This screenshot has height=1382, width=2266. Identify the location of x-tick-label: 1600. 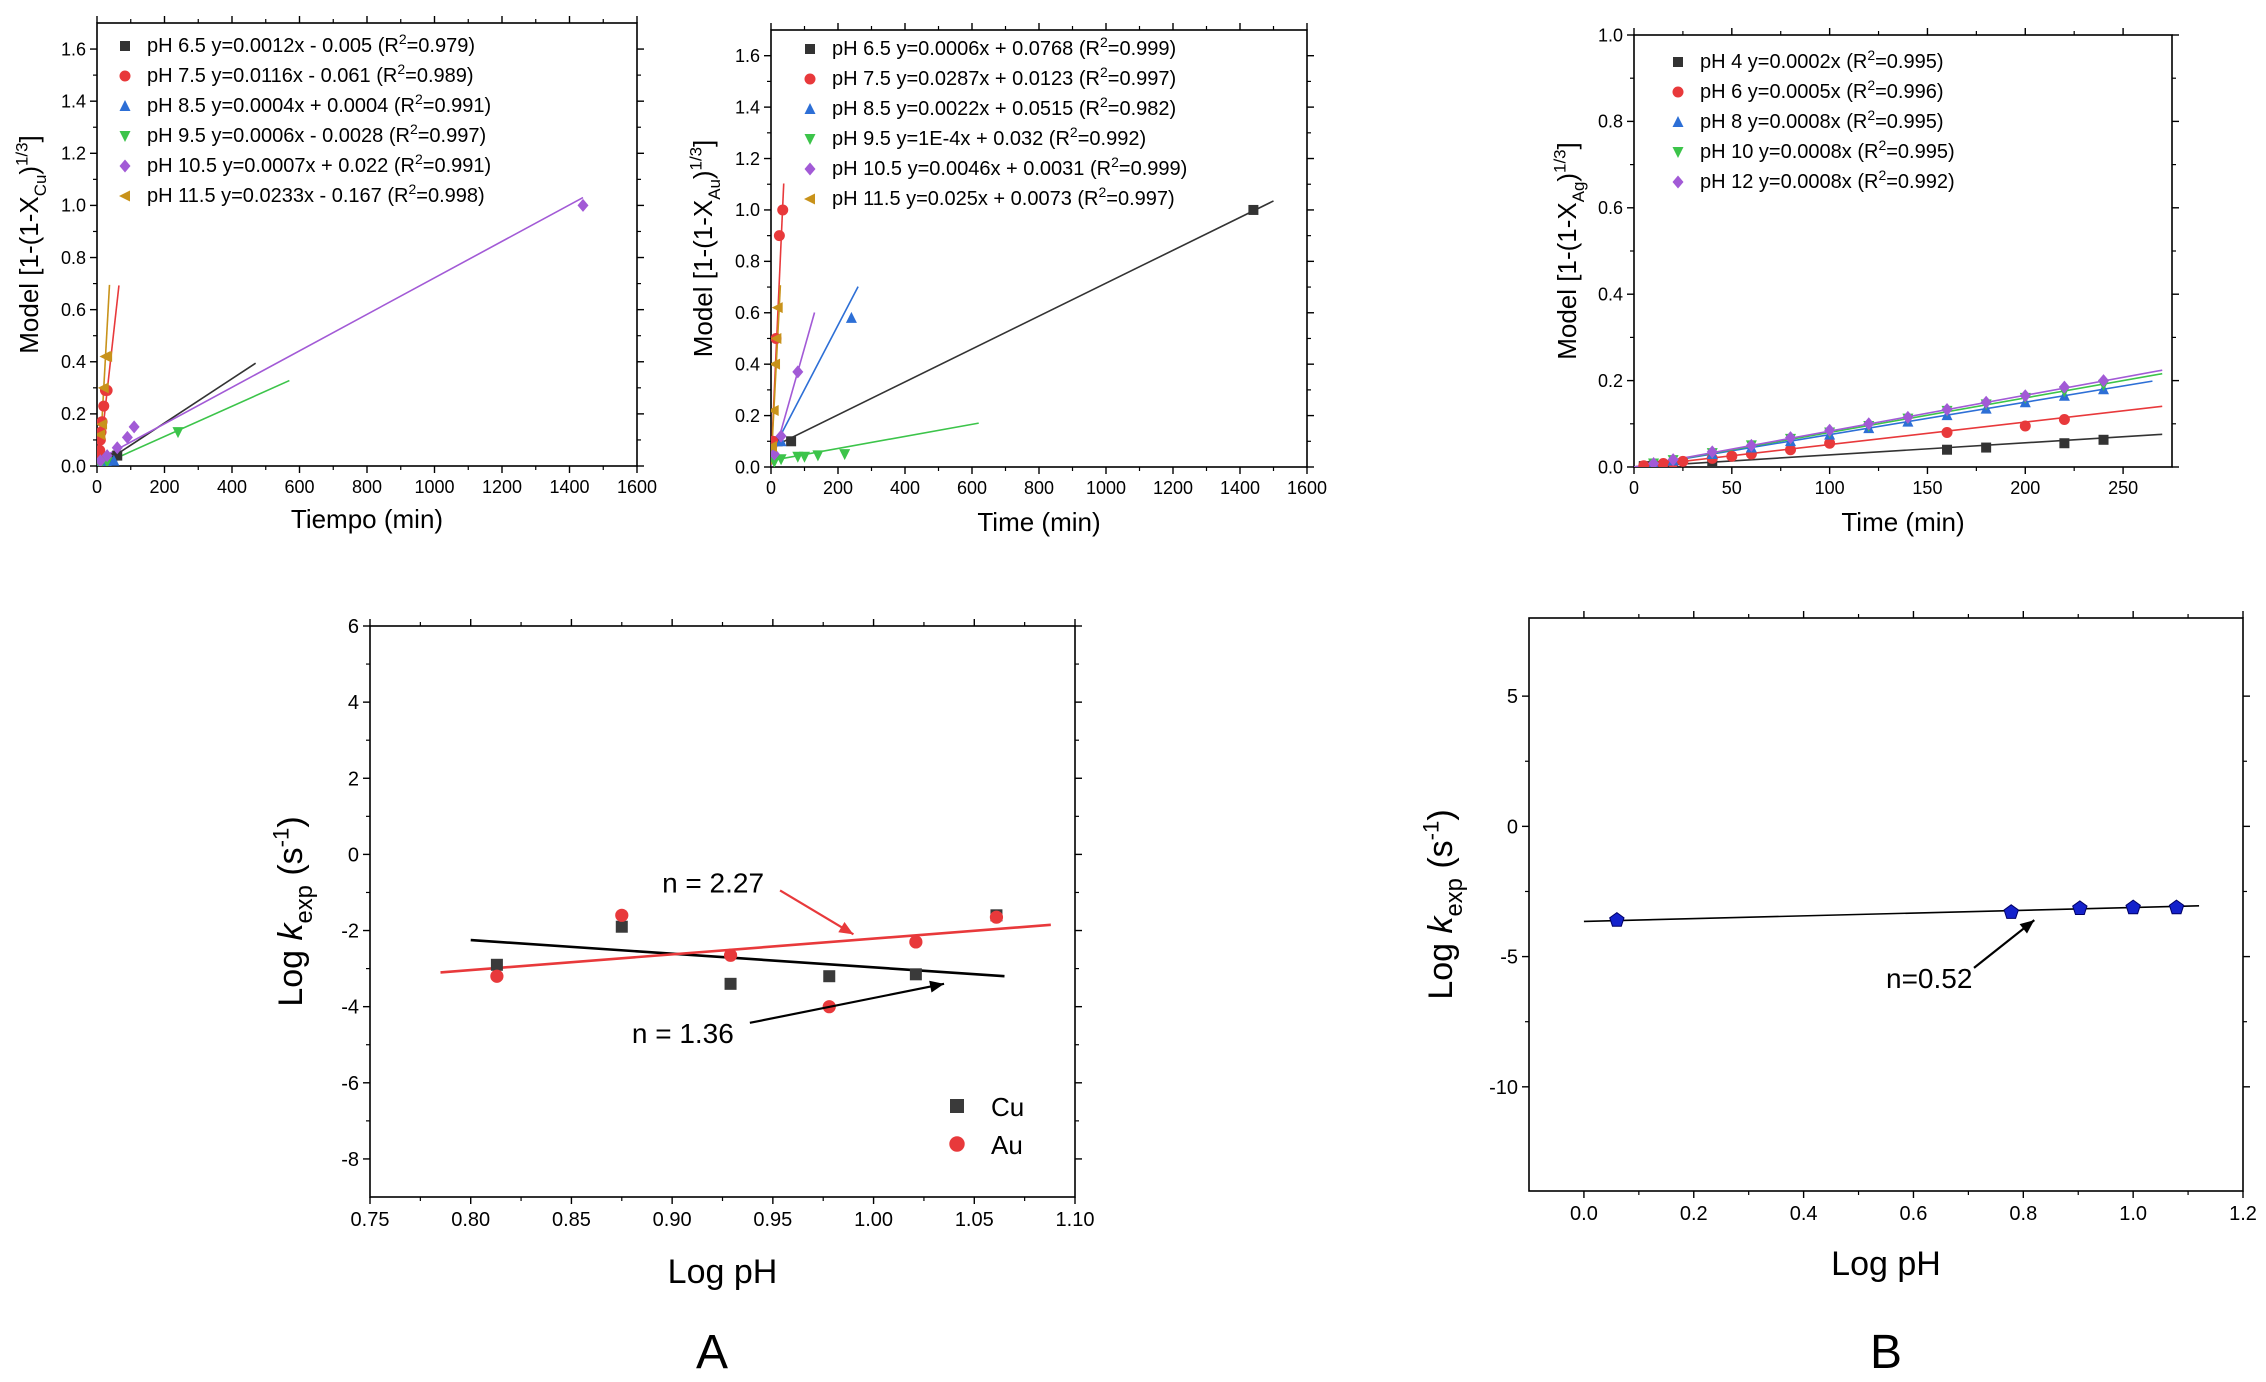
(1307, 488).